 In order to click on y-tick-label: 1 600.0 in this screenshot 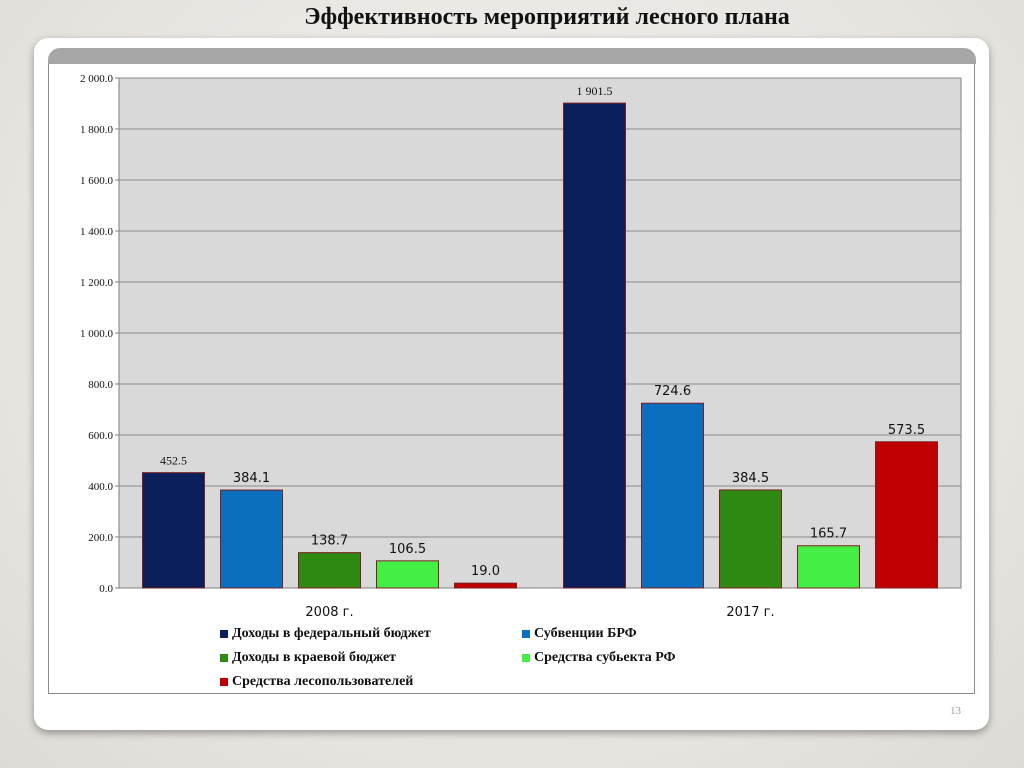, I will do `click(97, 181)`.